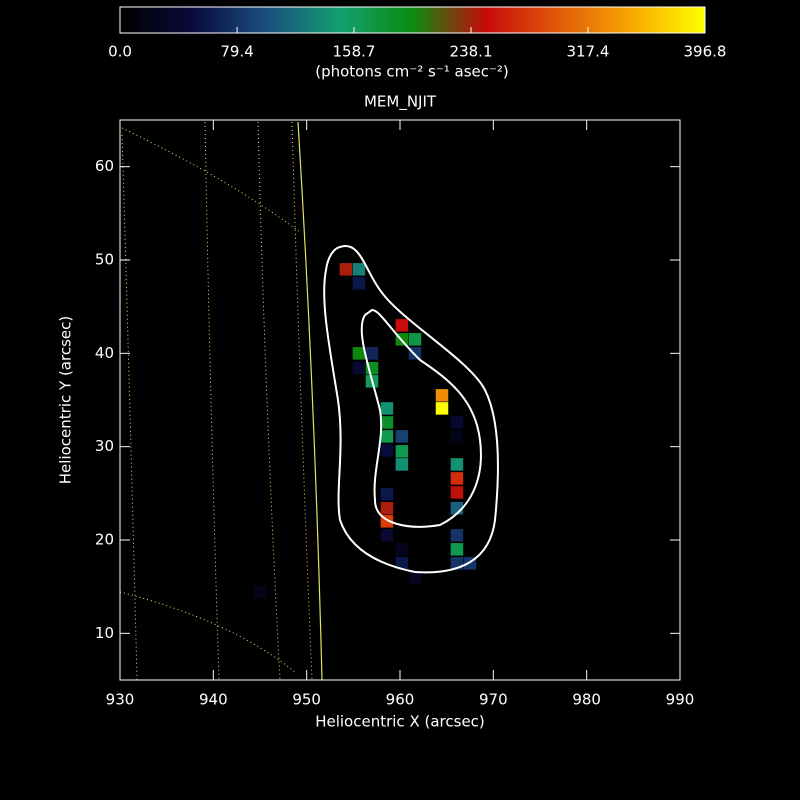  Describe the element at coordinates (306, 700) in the screenshot. I see `x-tick-label: 950` at that location.